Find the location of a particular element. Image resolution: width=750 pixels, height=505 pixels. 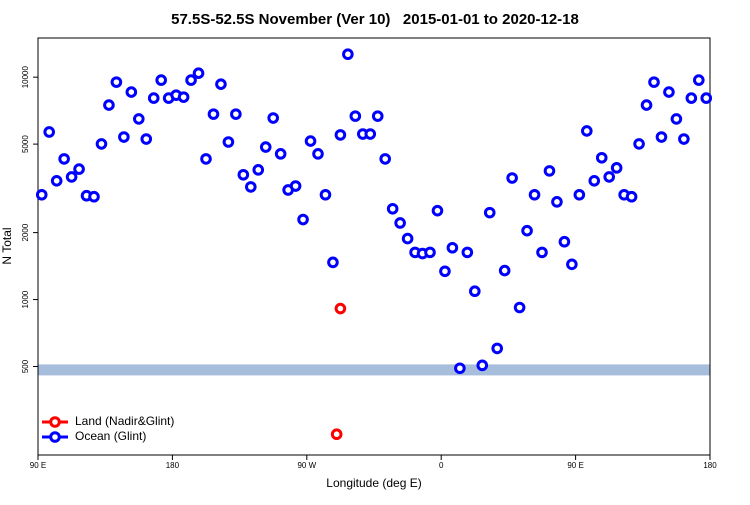

y-tick-label: 5000 is located at coordinates (25, 144).